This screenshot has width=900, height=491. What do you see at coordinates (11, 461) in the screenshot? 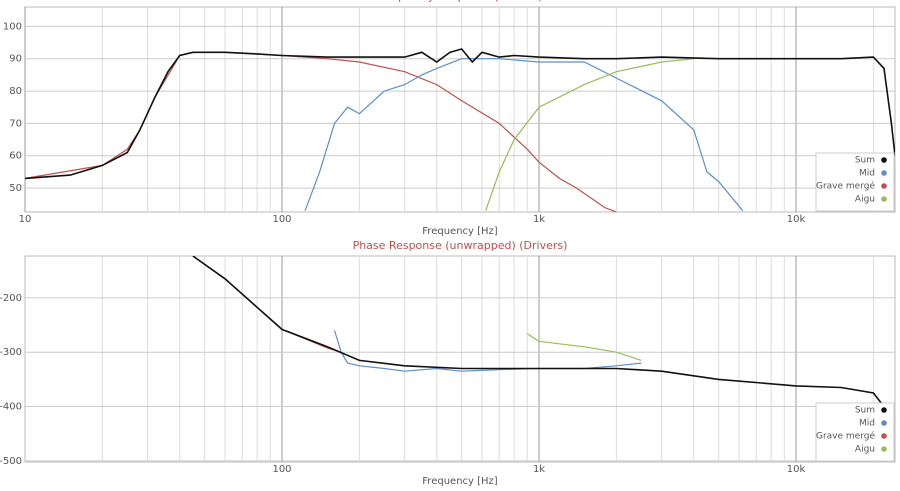
I see `y-tick-label: -500` at bounding box center [11, 461].